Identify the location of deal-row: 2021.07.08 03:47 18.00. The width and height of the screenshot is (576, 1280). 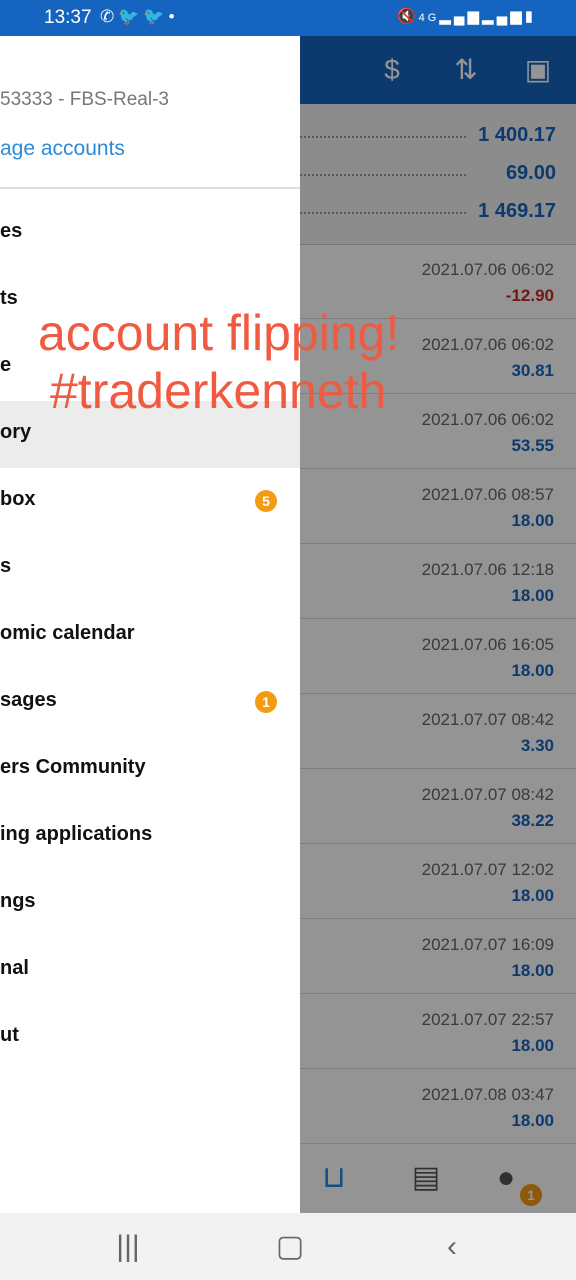
(438, 1106).